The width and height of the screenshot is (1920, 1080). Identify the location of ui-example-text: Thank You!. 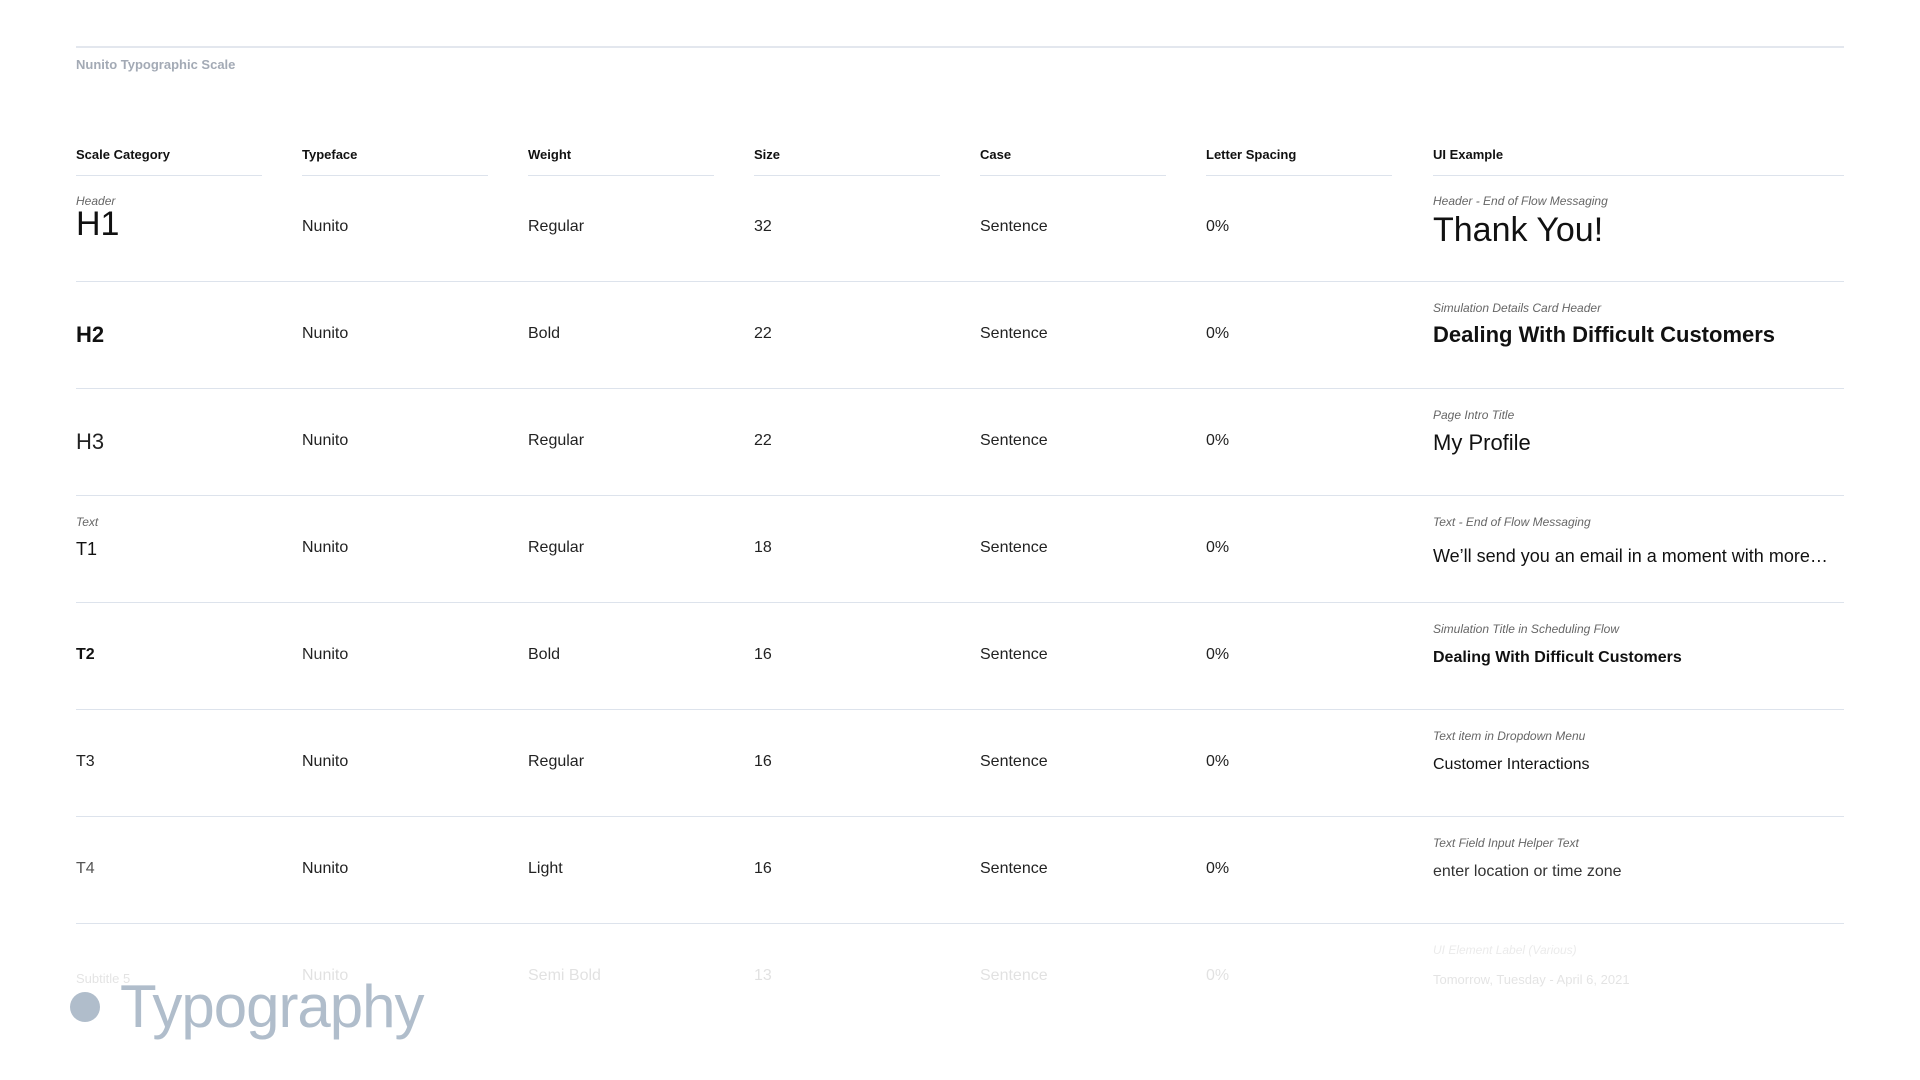
(1518, 230).